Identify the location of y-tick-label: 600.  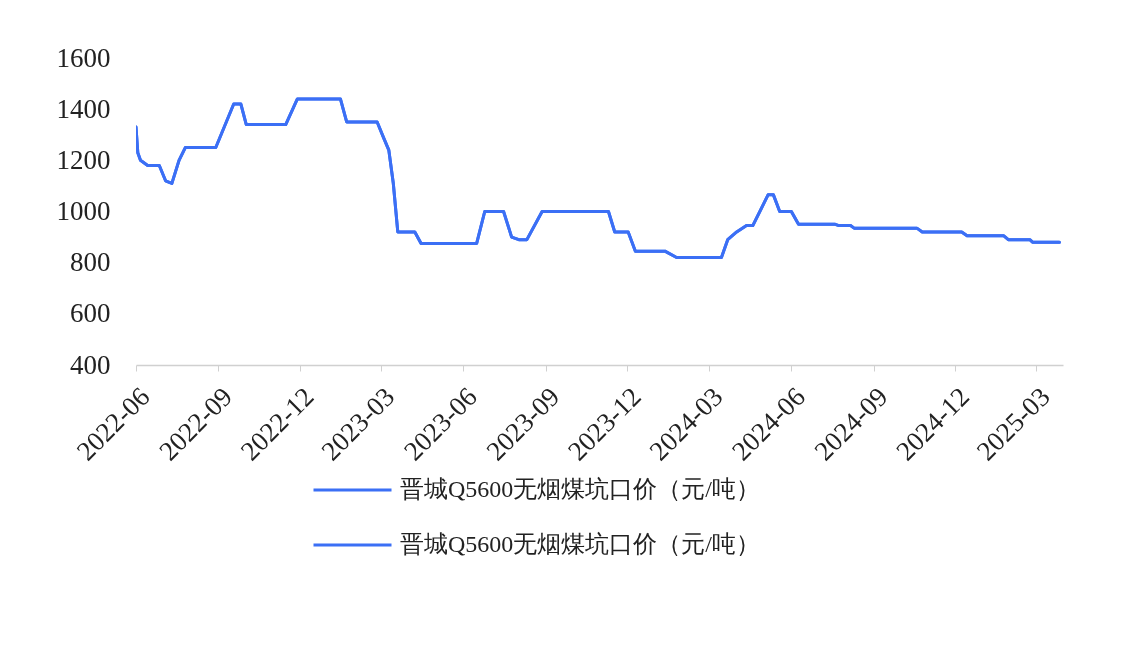
(90, 313).